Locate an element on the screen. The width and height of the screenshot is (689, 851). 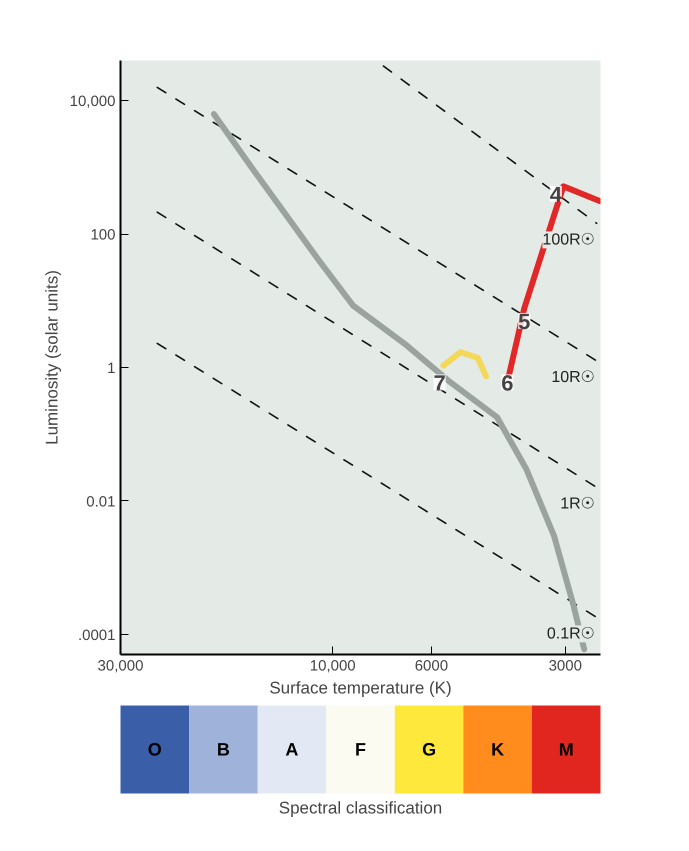
y-tick-label: 1 is located at coordinates (111, 369).